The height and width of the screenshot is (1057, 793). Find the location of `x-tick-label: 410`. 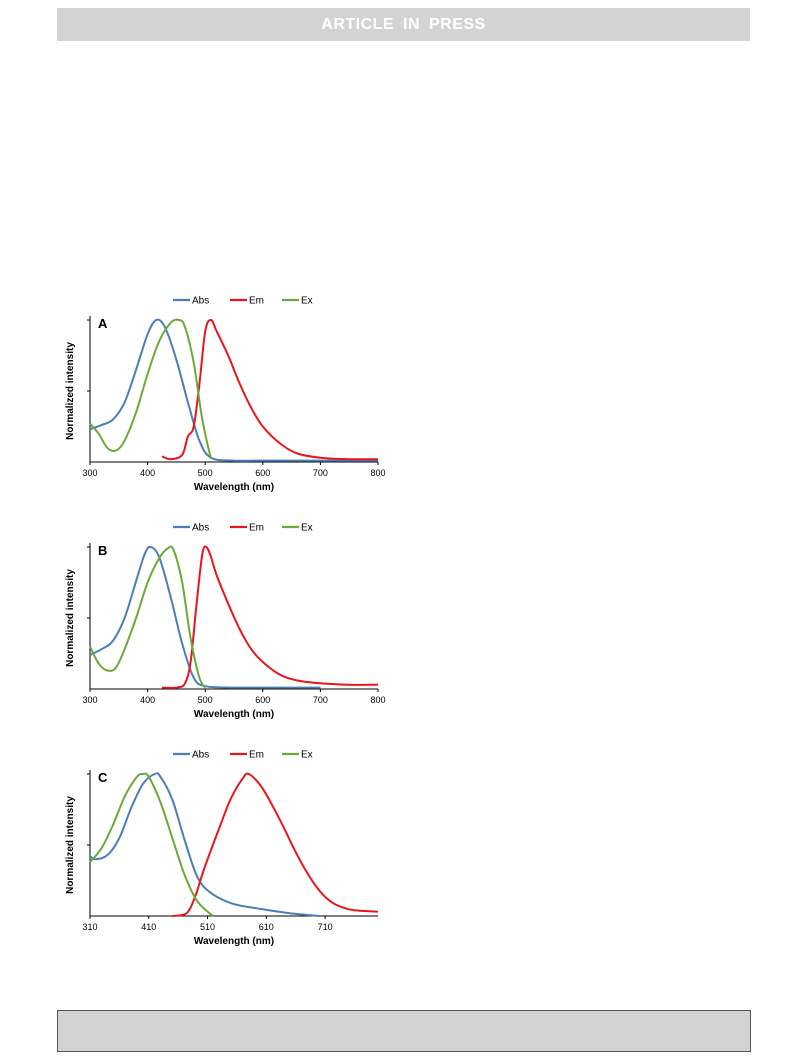

x-tick-label: 410 is located at coordinates (148, 927).